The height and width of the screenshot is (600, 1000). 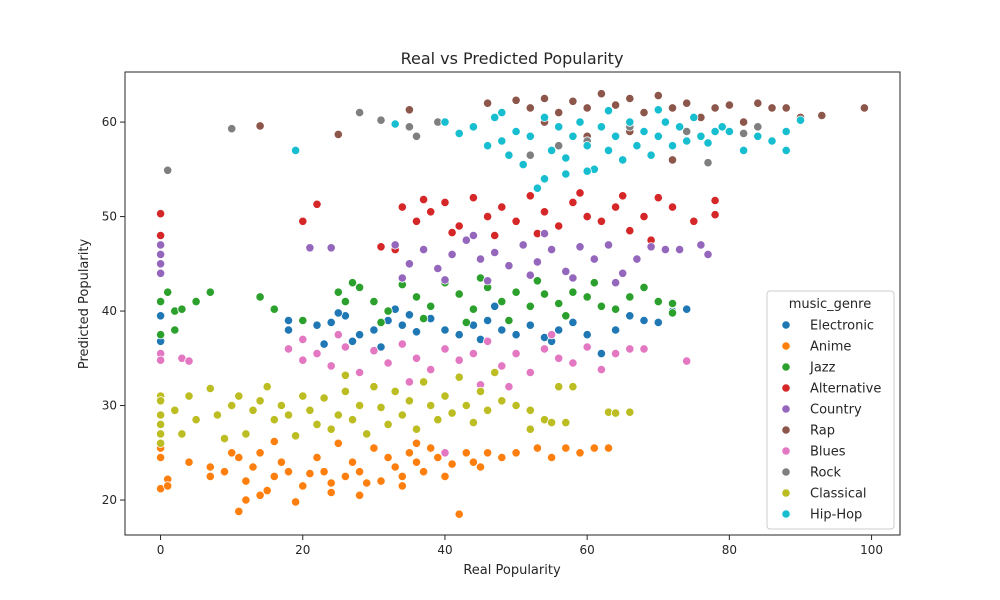 What do you see at coordinates (424, 394) in the screenshot?
I see `series-blues` at bounding box center [424, 394].